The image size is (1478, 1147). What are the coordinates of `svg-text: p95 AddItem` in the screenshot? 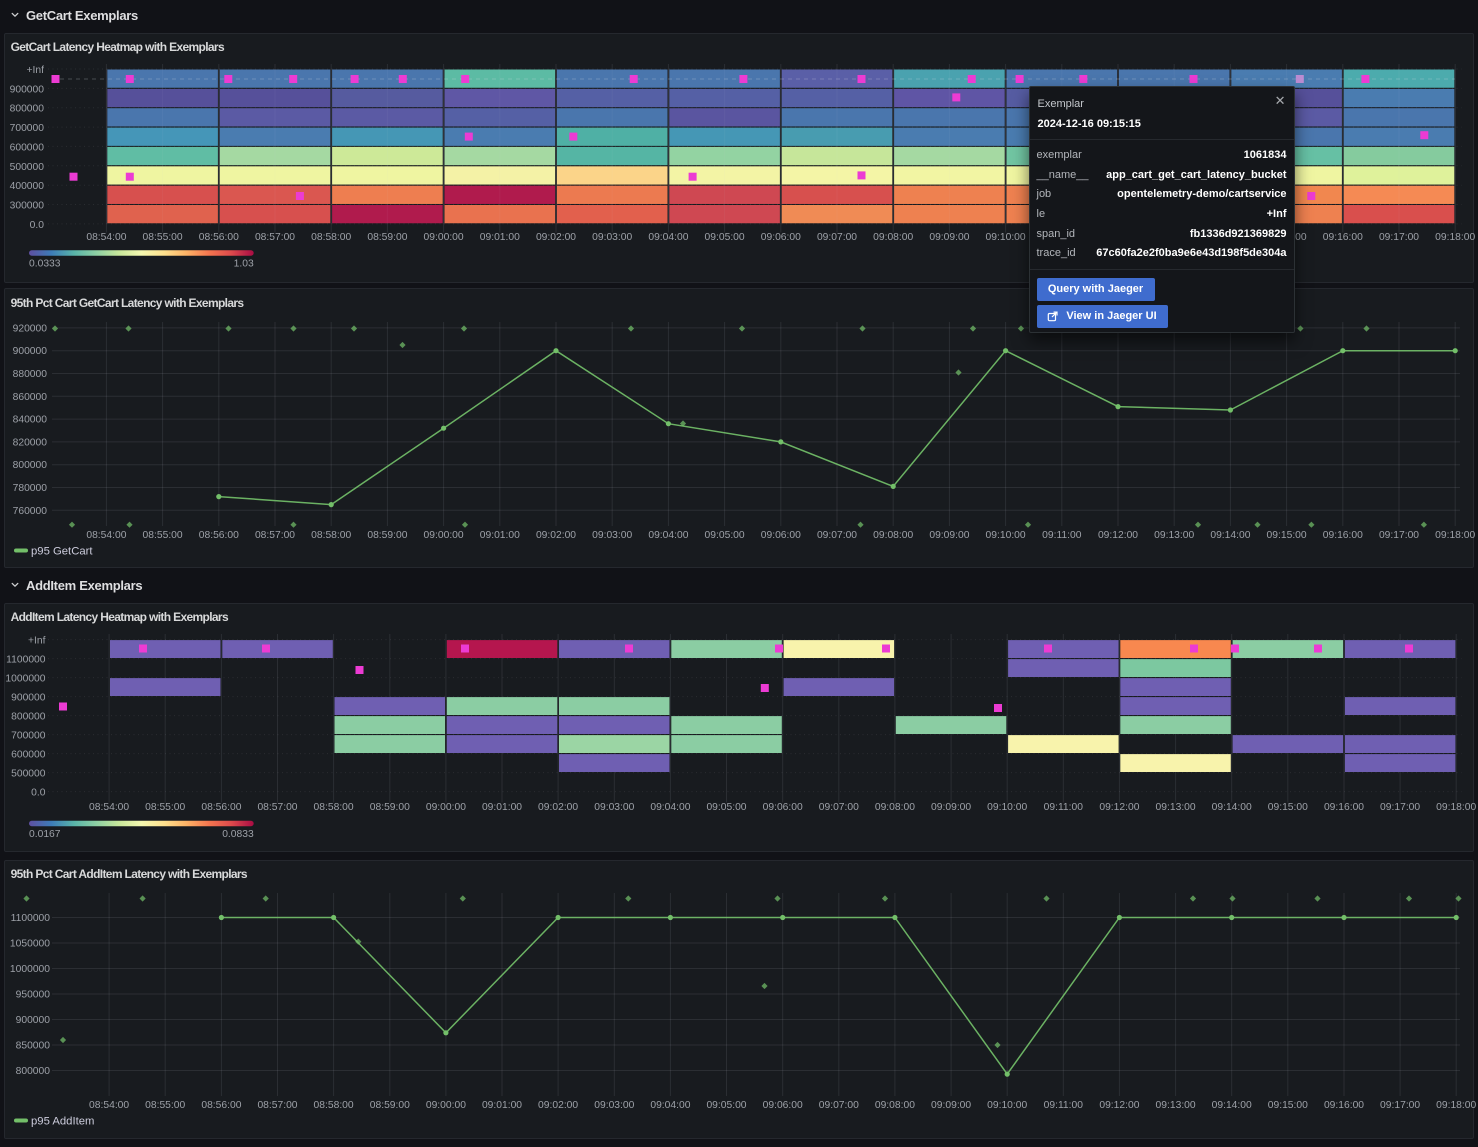 It's located at (62, 1122).